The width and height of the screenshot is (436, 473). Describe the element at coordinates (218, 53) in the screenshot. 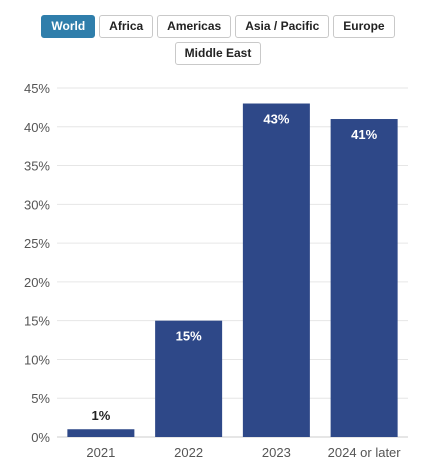

I see `tab-middle-east: Middle East` at that location.